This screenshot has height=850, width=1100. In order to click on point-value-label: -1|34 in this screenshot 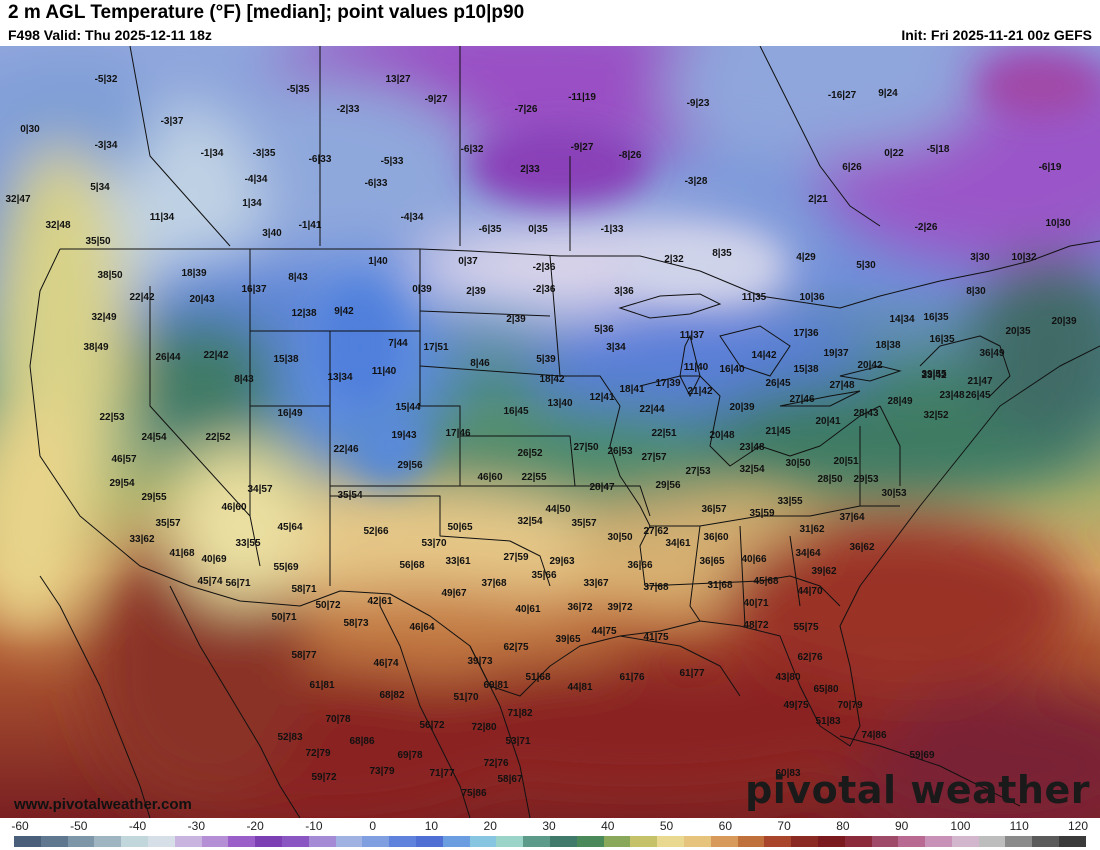, I will do `click(212, 153)`.